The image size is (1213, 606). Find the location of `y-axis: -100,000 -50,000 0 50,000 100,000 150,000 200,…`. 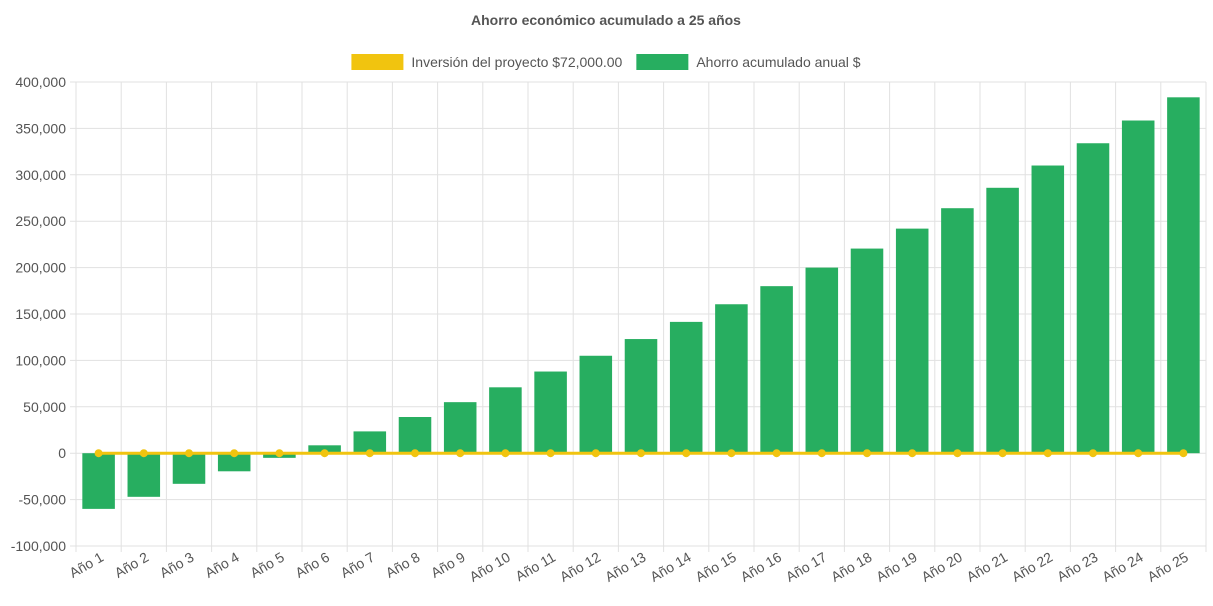

y-axis: -100,000 -50,000 0 50,000 100,000 150,000 200,… is located at coordinates (38, 314).